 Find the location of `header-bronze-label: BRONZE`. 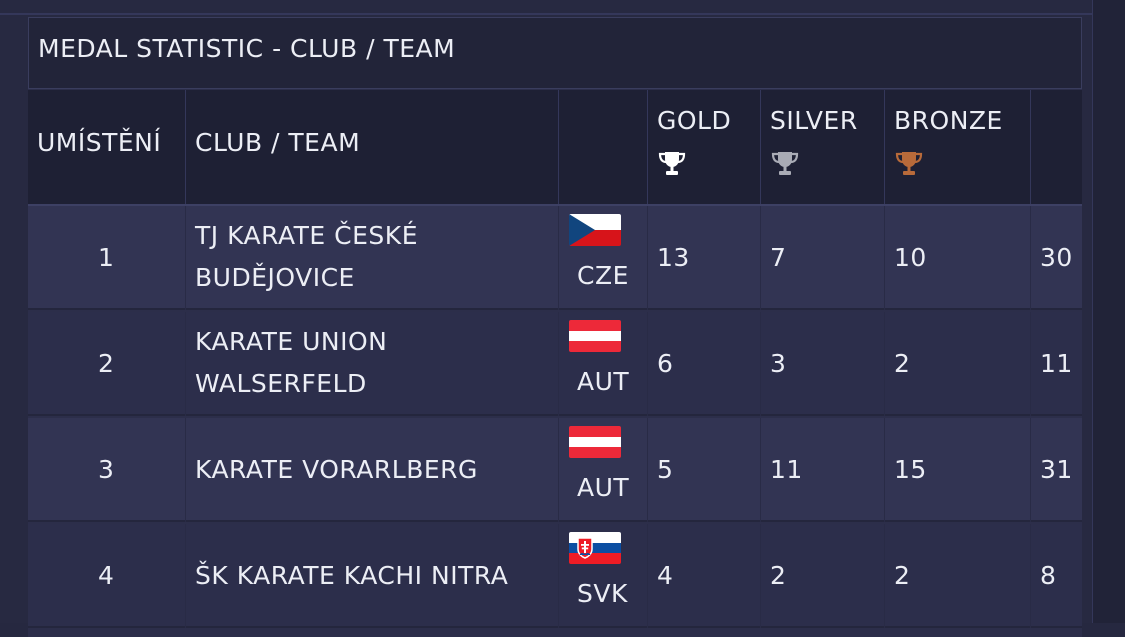

header-bronze-label: BRONZE is located at coordinates (948, 120).